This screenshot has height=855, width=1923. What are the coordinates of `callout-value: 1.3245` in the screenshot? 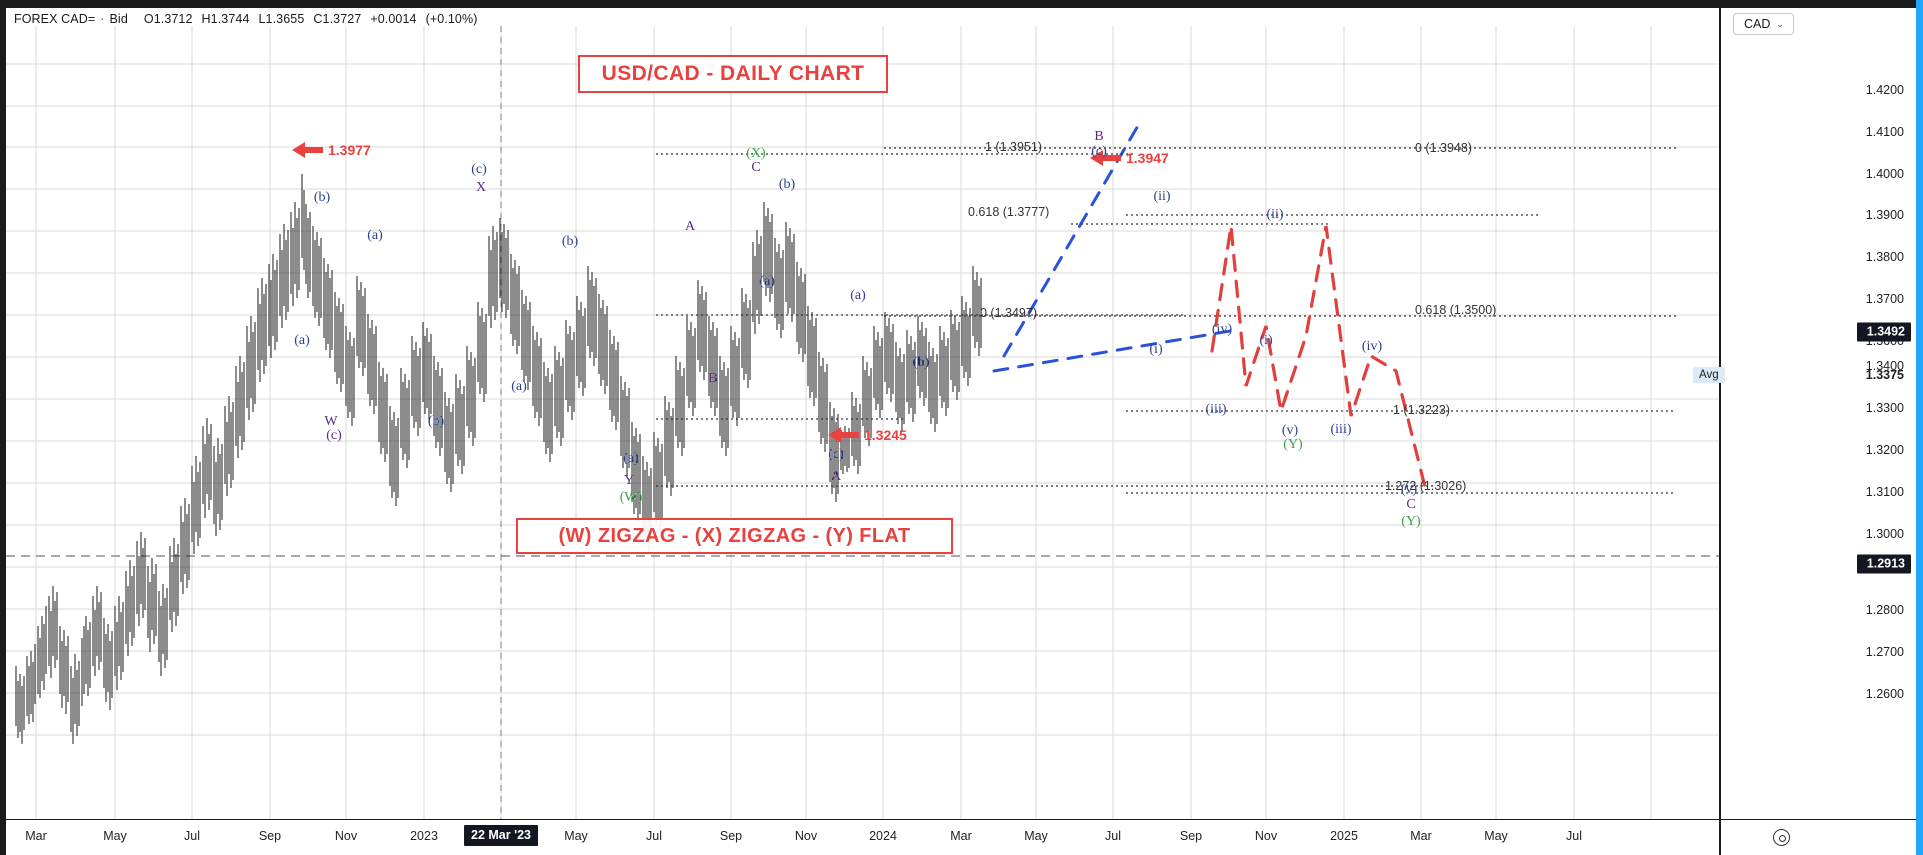 It's located at (885, 435).